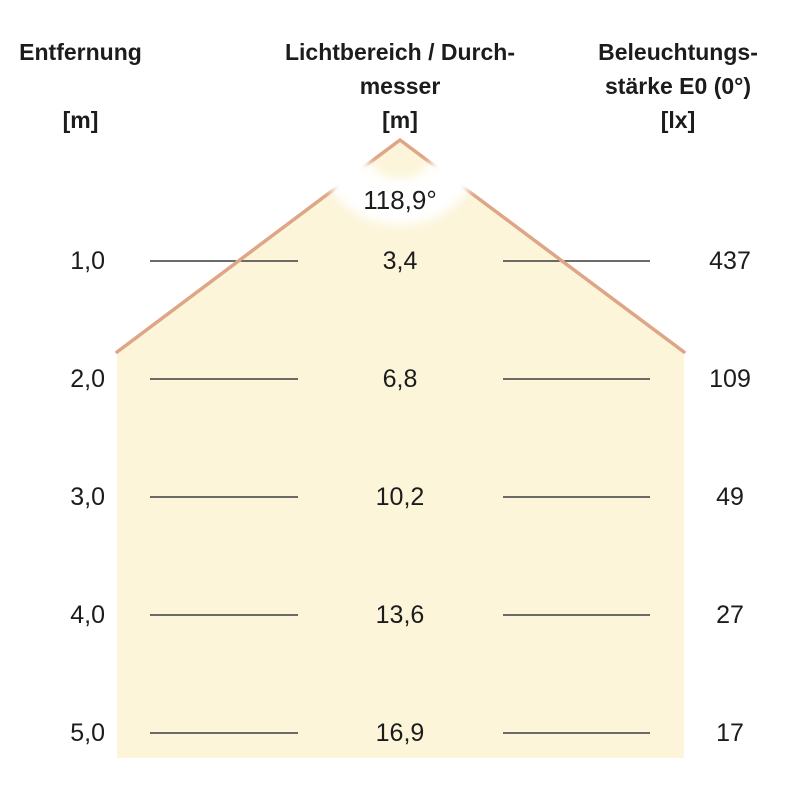  What do you see at coordinates (400, 615) in the screenshot?
I see `diameter-value: 13,6` at bounding box center [400, 615].